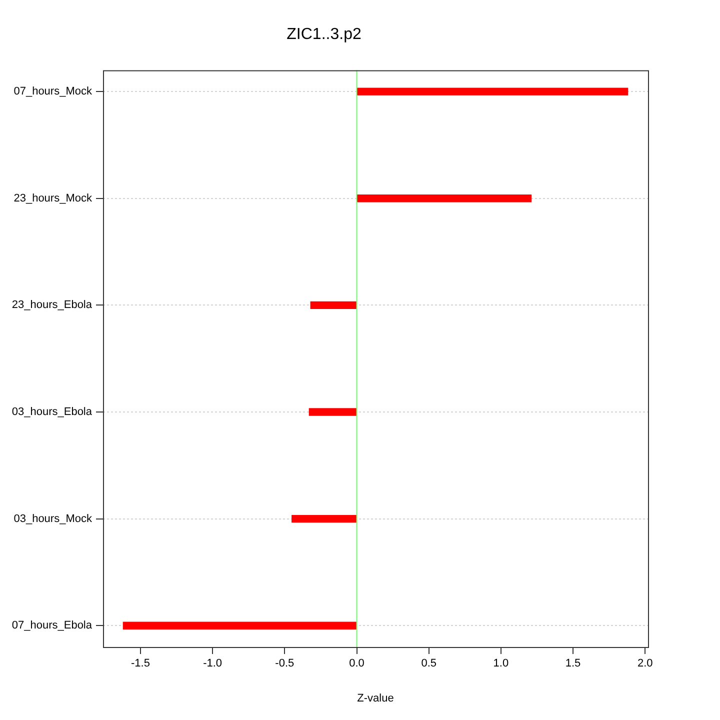 The width and height of the screenshot is (720, 720). I want to click on y-tick-label: 03_hours_Ebola, so click(52, 412).